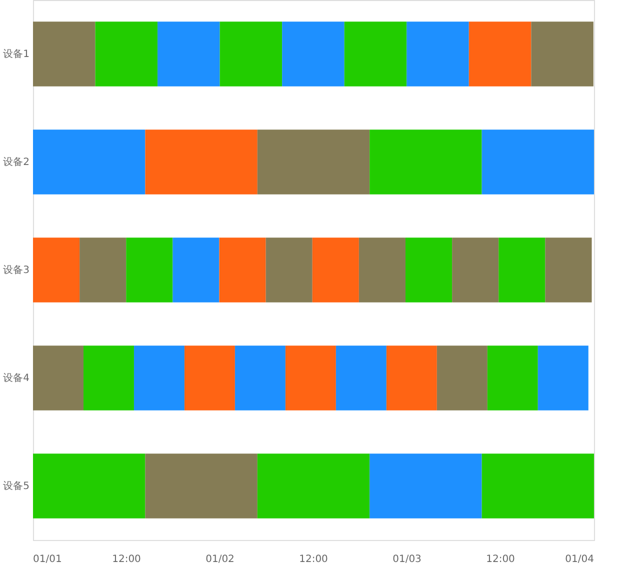 The height and width of the screenshot is (584, 640). Describe the element at coordinates (16, 54) in the screenshot. I see `y-tick-label: 设备1` at that location.